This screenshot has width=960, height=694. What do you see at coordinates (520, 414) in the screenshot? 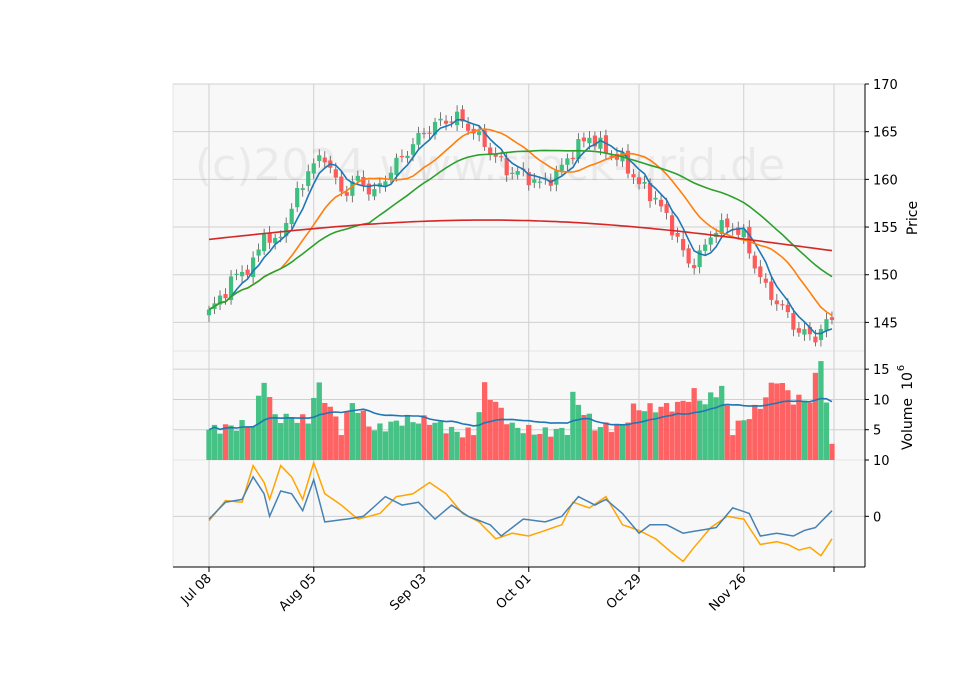
I see `volume-average-line` at bounding box center [520, 414].